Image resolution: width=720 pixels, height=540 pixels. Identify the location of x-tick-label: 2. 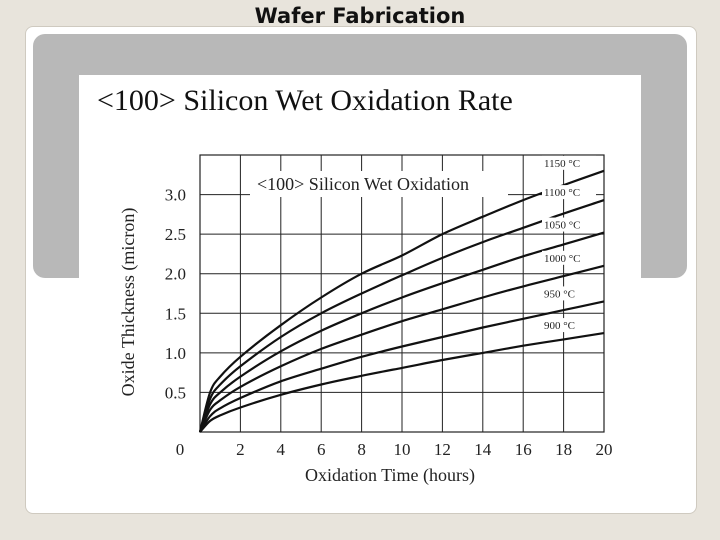
(240, 449).